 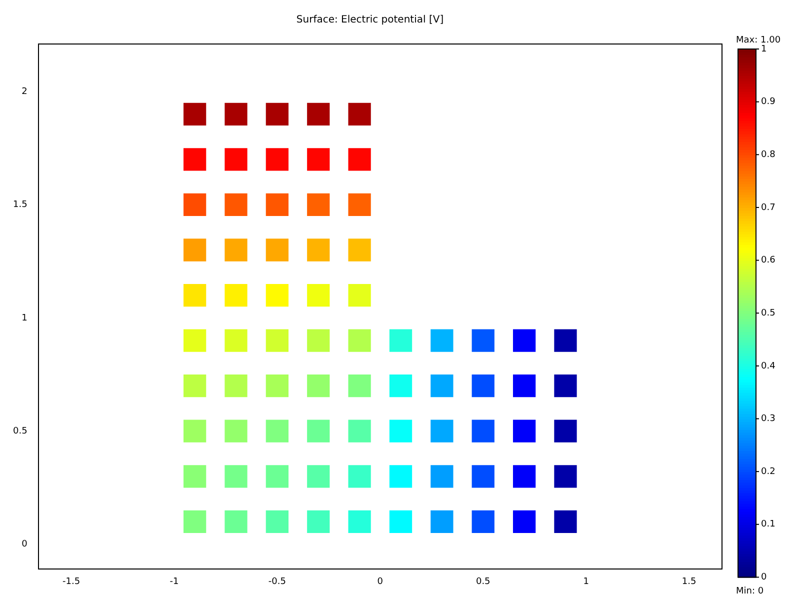 I want to click on x-tick-label: 0.5, so click(x=483, y=581).